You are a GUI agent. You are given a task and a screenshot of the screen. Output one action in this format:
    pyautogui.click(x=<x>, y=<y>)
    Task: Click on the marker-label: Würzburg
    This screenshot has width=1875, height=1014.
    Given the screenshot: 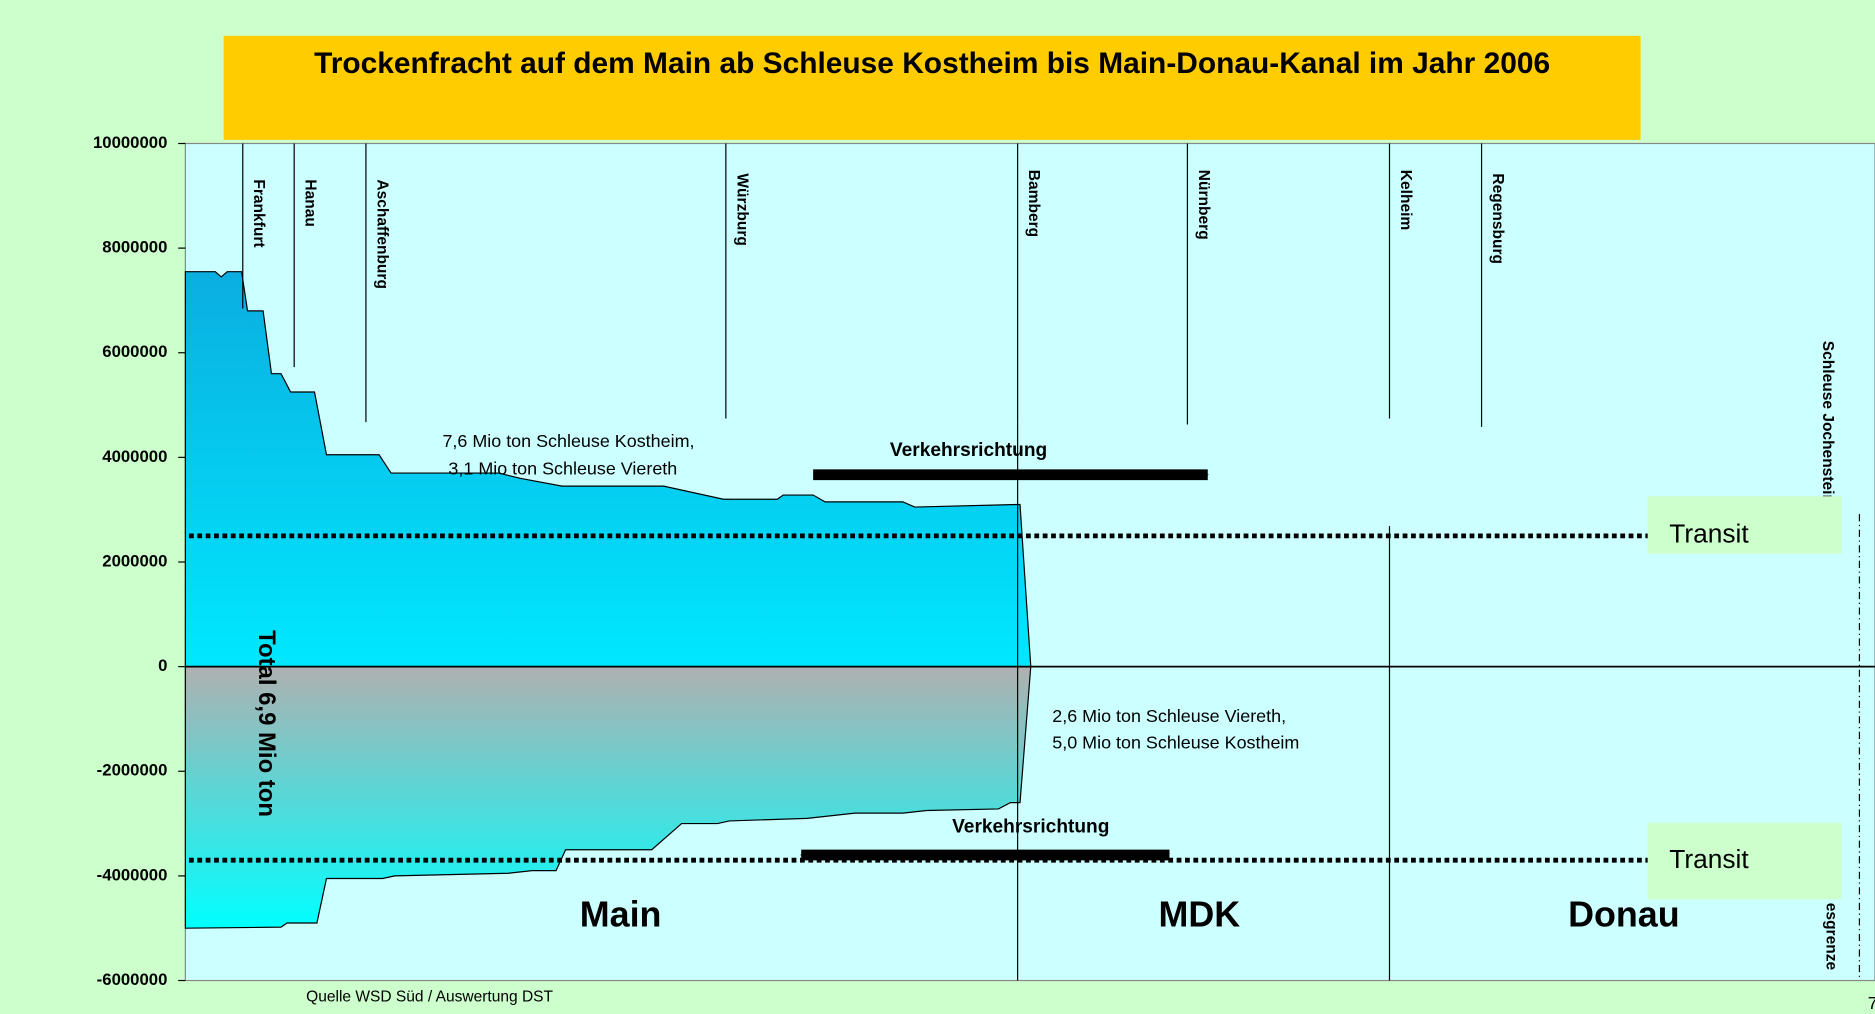 What is the action you would take?
    pyautogui.click(x=741, y=209)
    